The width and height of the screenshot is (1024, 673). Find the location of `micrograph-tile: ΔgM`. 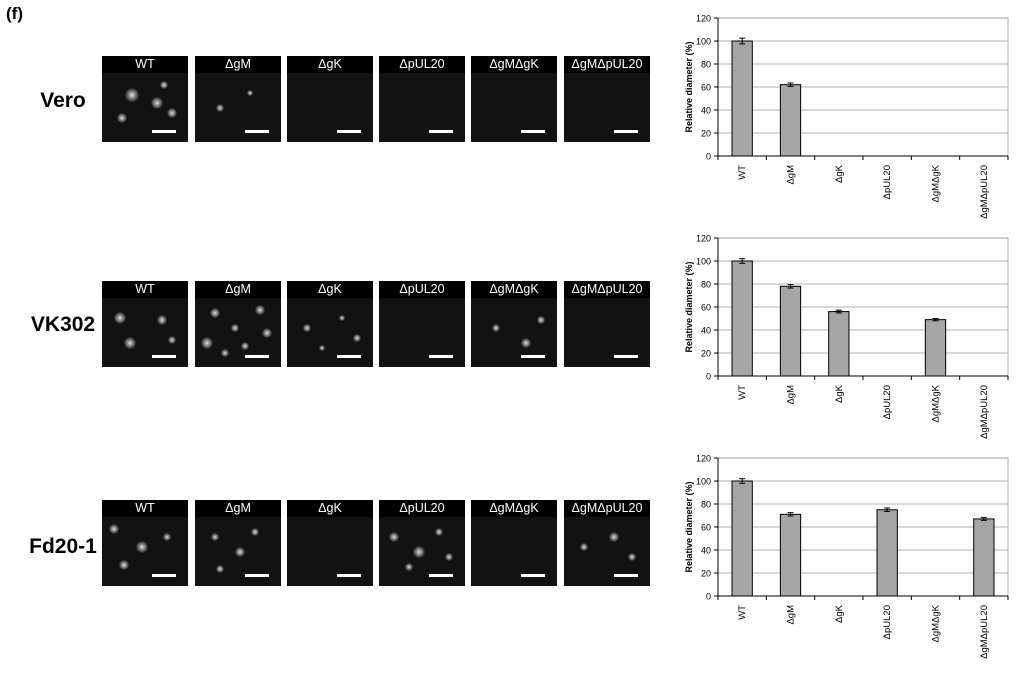

micrograph-tile: ΔgM is located at coordinates (238, 99).